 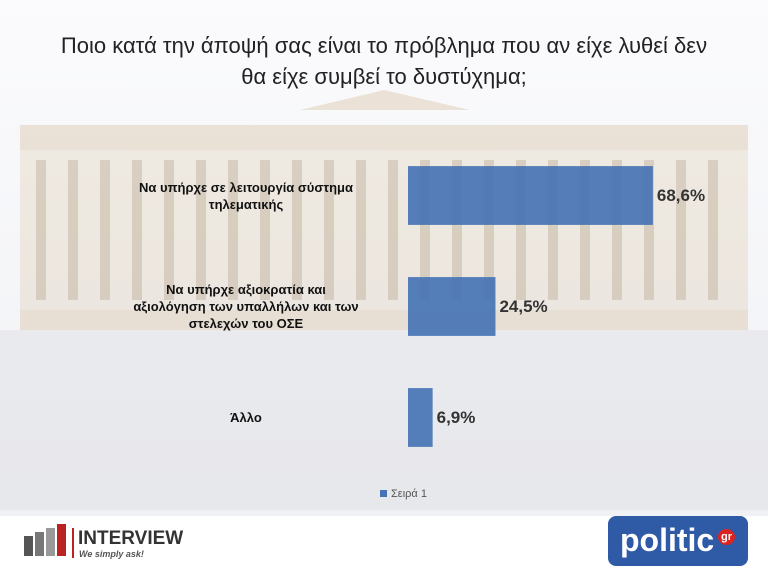 What do you see at coordinates (667, 540) in the screenshot?
I see `politic-name: politic` at bounding box center [667, 540].